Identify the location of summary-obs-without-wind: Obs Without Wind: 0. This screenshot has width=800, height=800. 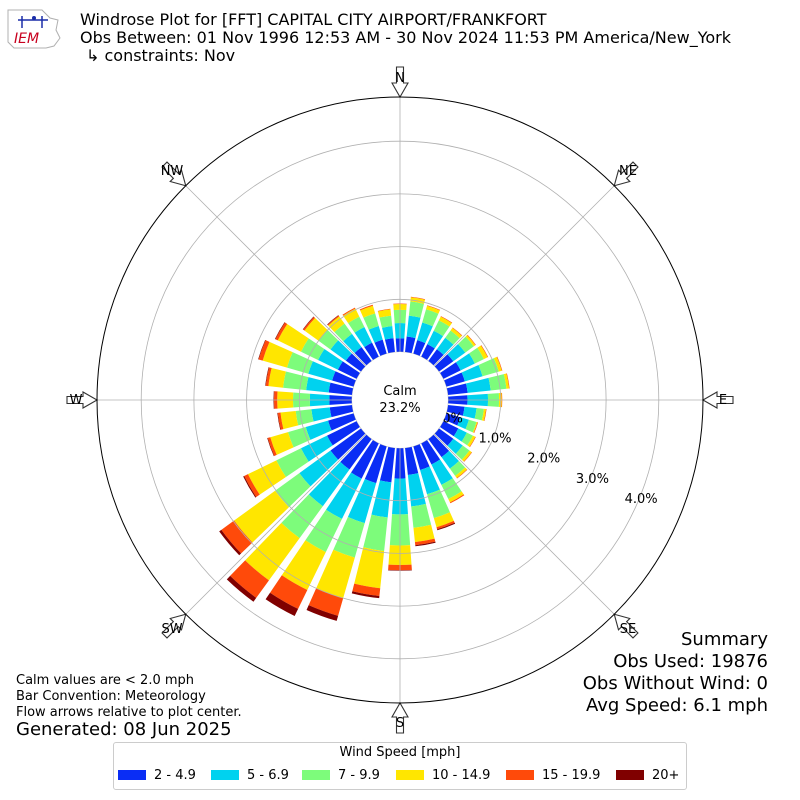
(675, 683).